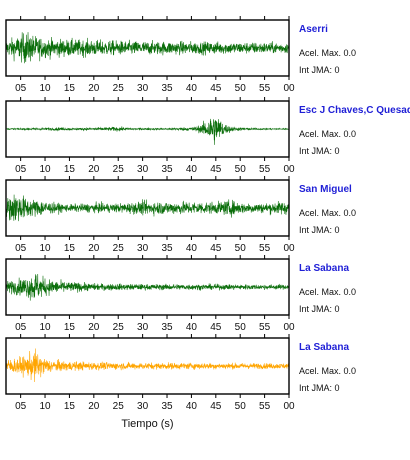 This screenshot has height=460, width=410. Describe the element at coordinates (313, 29) in the screenshot. I see `station-name: Aserri` at that location.